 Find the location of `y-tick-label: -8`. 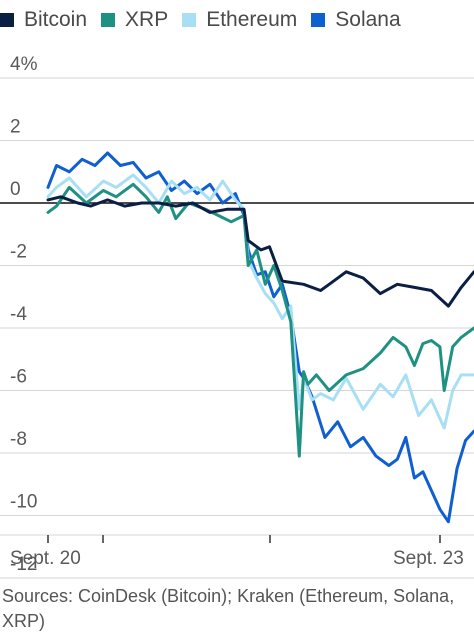

y-tick-label: -8 is located at coordinates (18, 439).